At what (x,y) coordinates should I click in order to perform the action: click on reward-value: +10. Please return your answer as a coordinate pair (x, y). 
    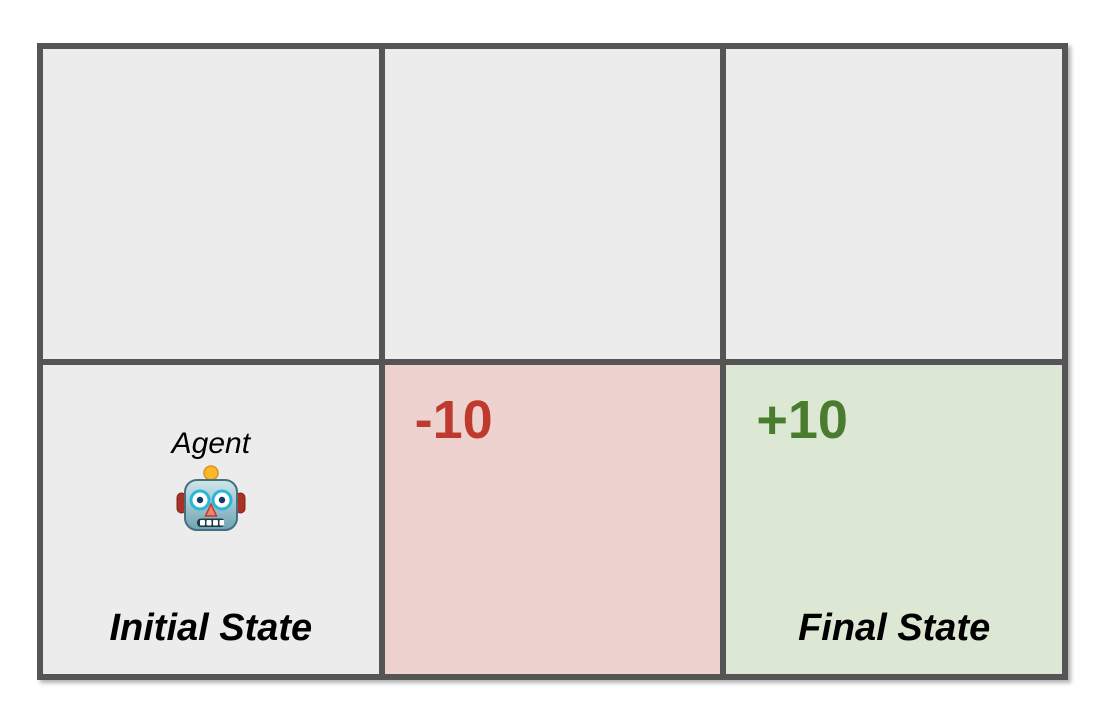
    Looking at the image, I should click on (802, 419).